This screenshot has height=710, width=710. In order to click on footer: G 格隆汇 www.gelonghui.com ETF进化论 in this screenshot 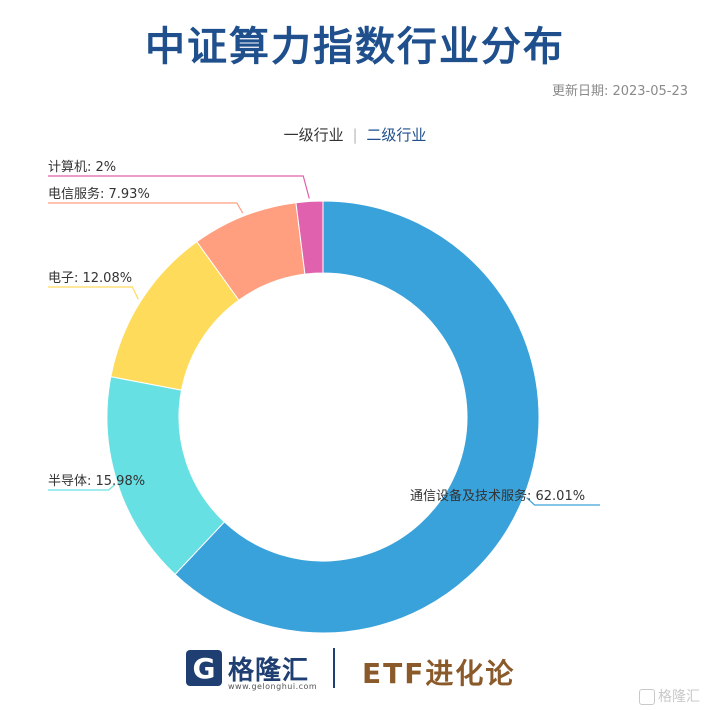, I will do `click(355, 670)`.